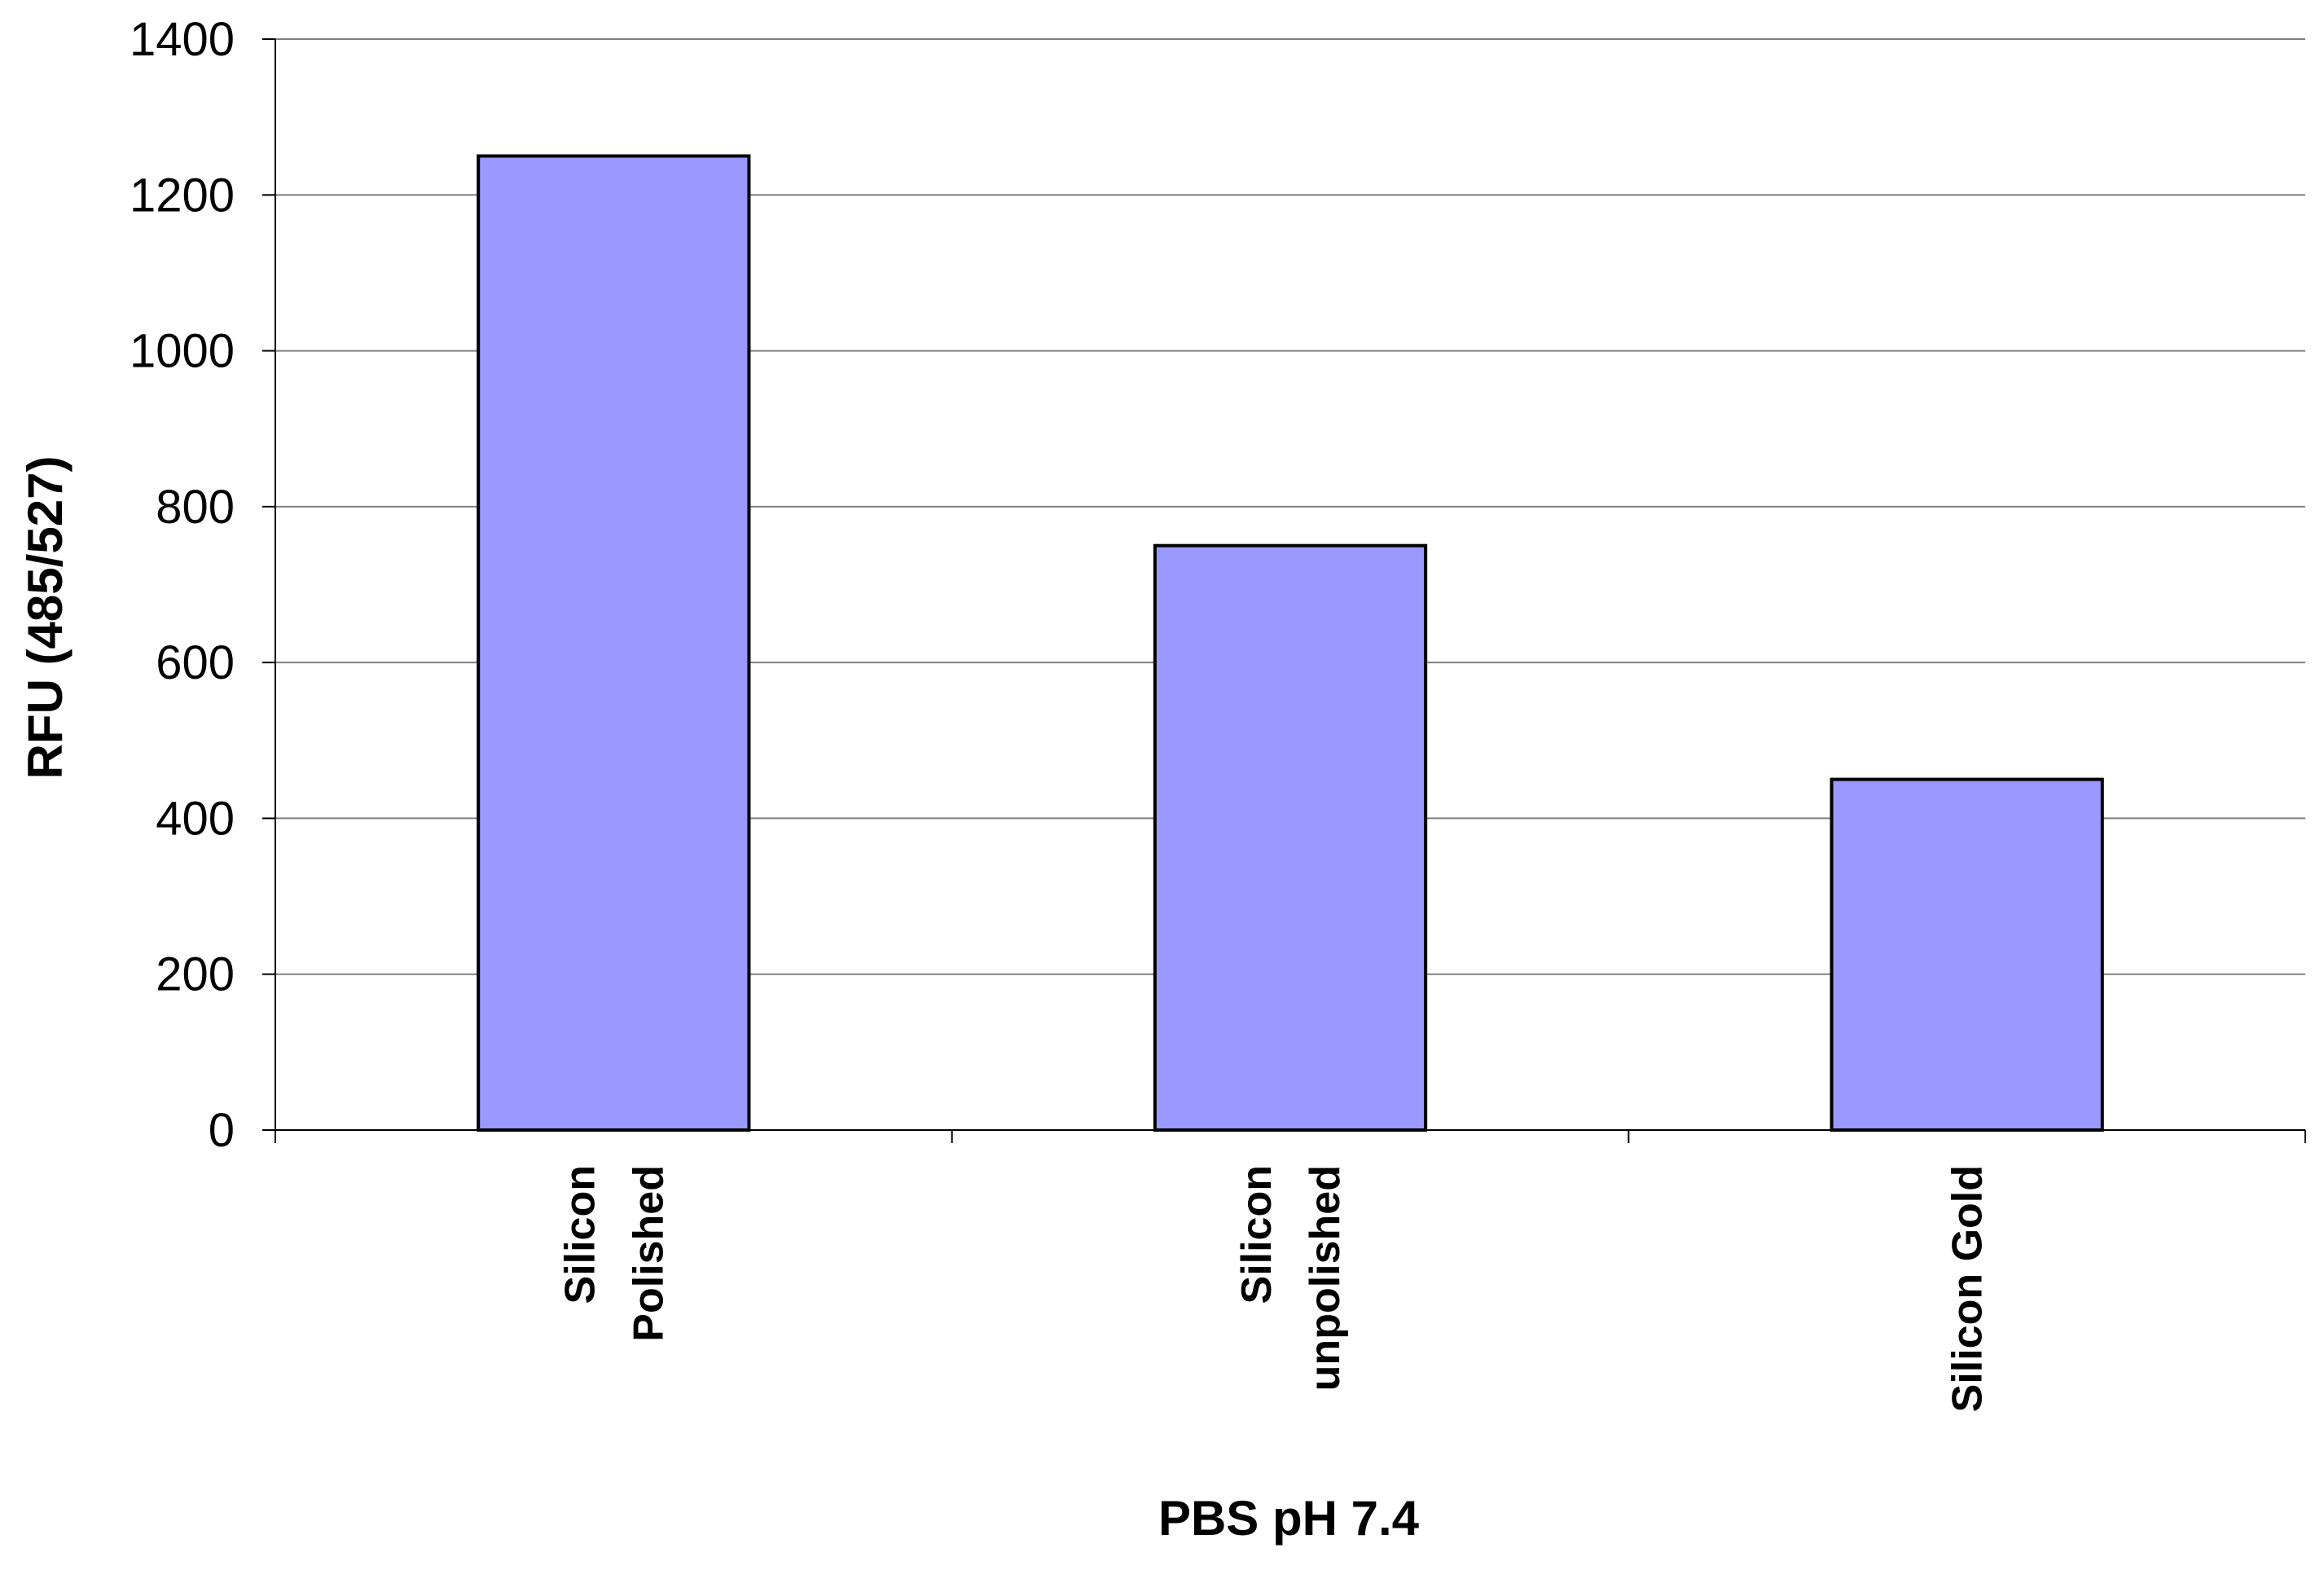  I want to click on x-category-label-line: unpolished, so click(1325, 1278).